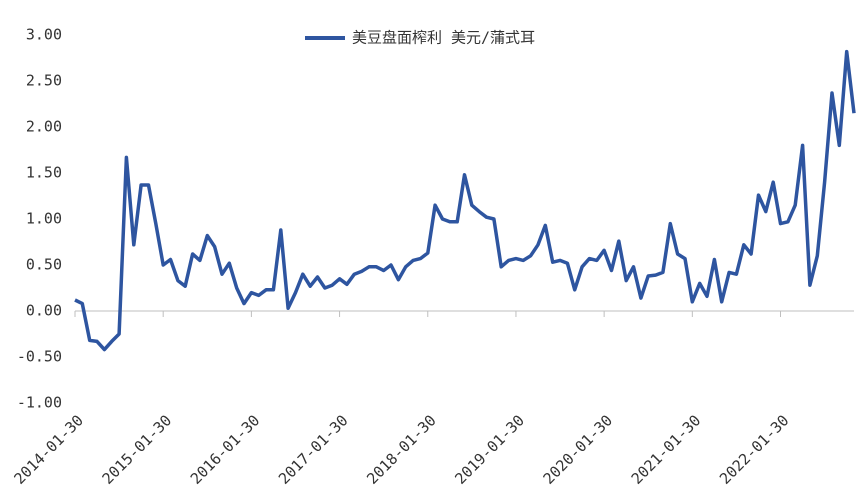 Image resolution: width=865 pixels, height=489 pixels. Describe the element at coordinates (44, 173) in the screenshot. I see `y-tick-label: 1.50` at that location.